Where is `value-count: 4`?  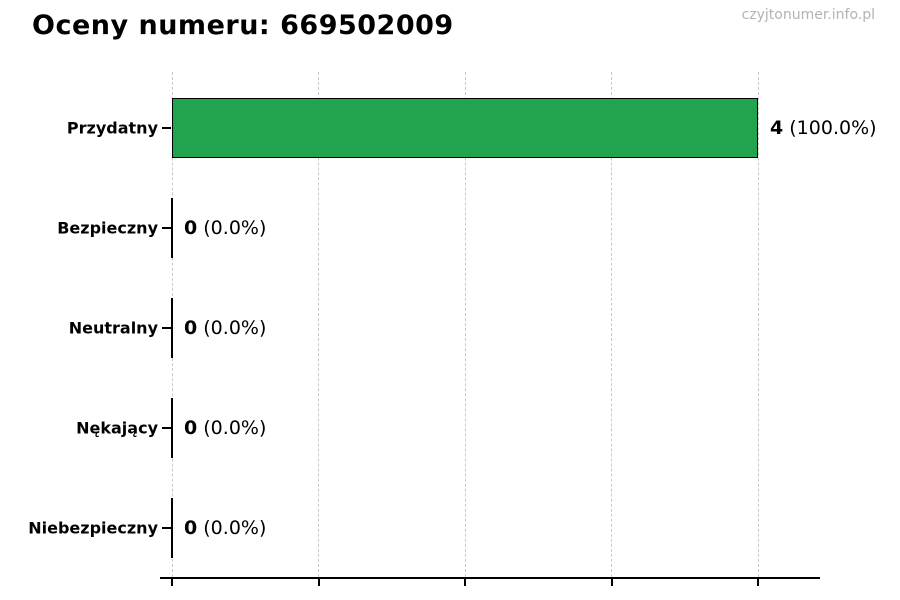
value-count: 4 is located at coordinates (777, 128).